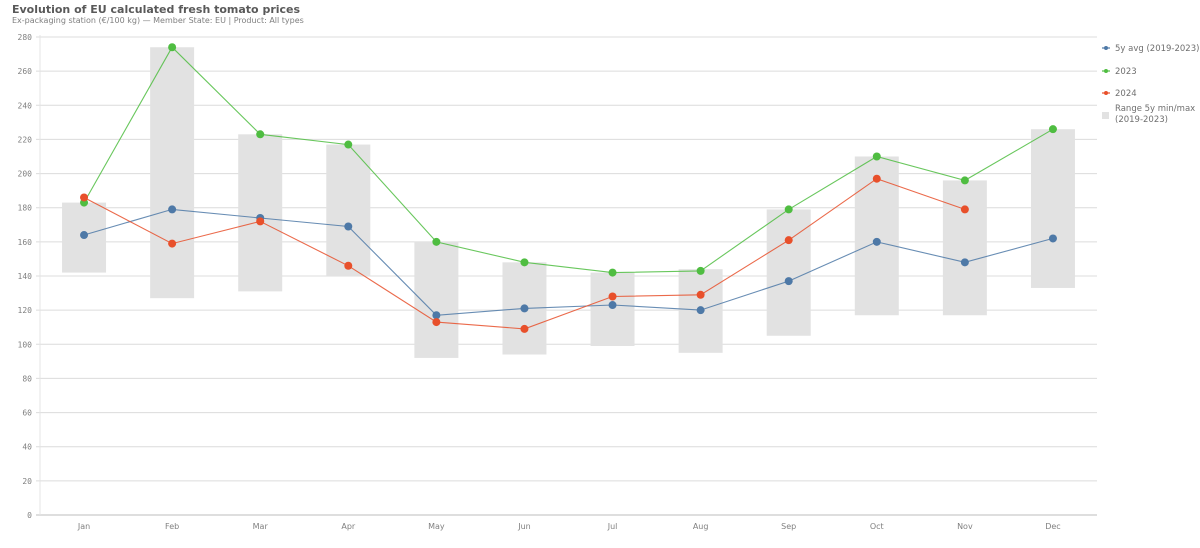 The height and width of the screenshot is (548, 1200). I want to click on x-tick-label: Apr, so click(348, 526).